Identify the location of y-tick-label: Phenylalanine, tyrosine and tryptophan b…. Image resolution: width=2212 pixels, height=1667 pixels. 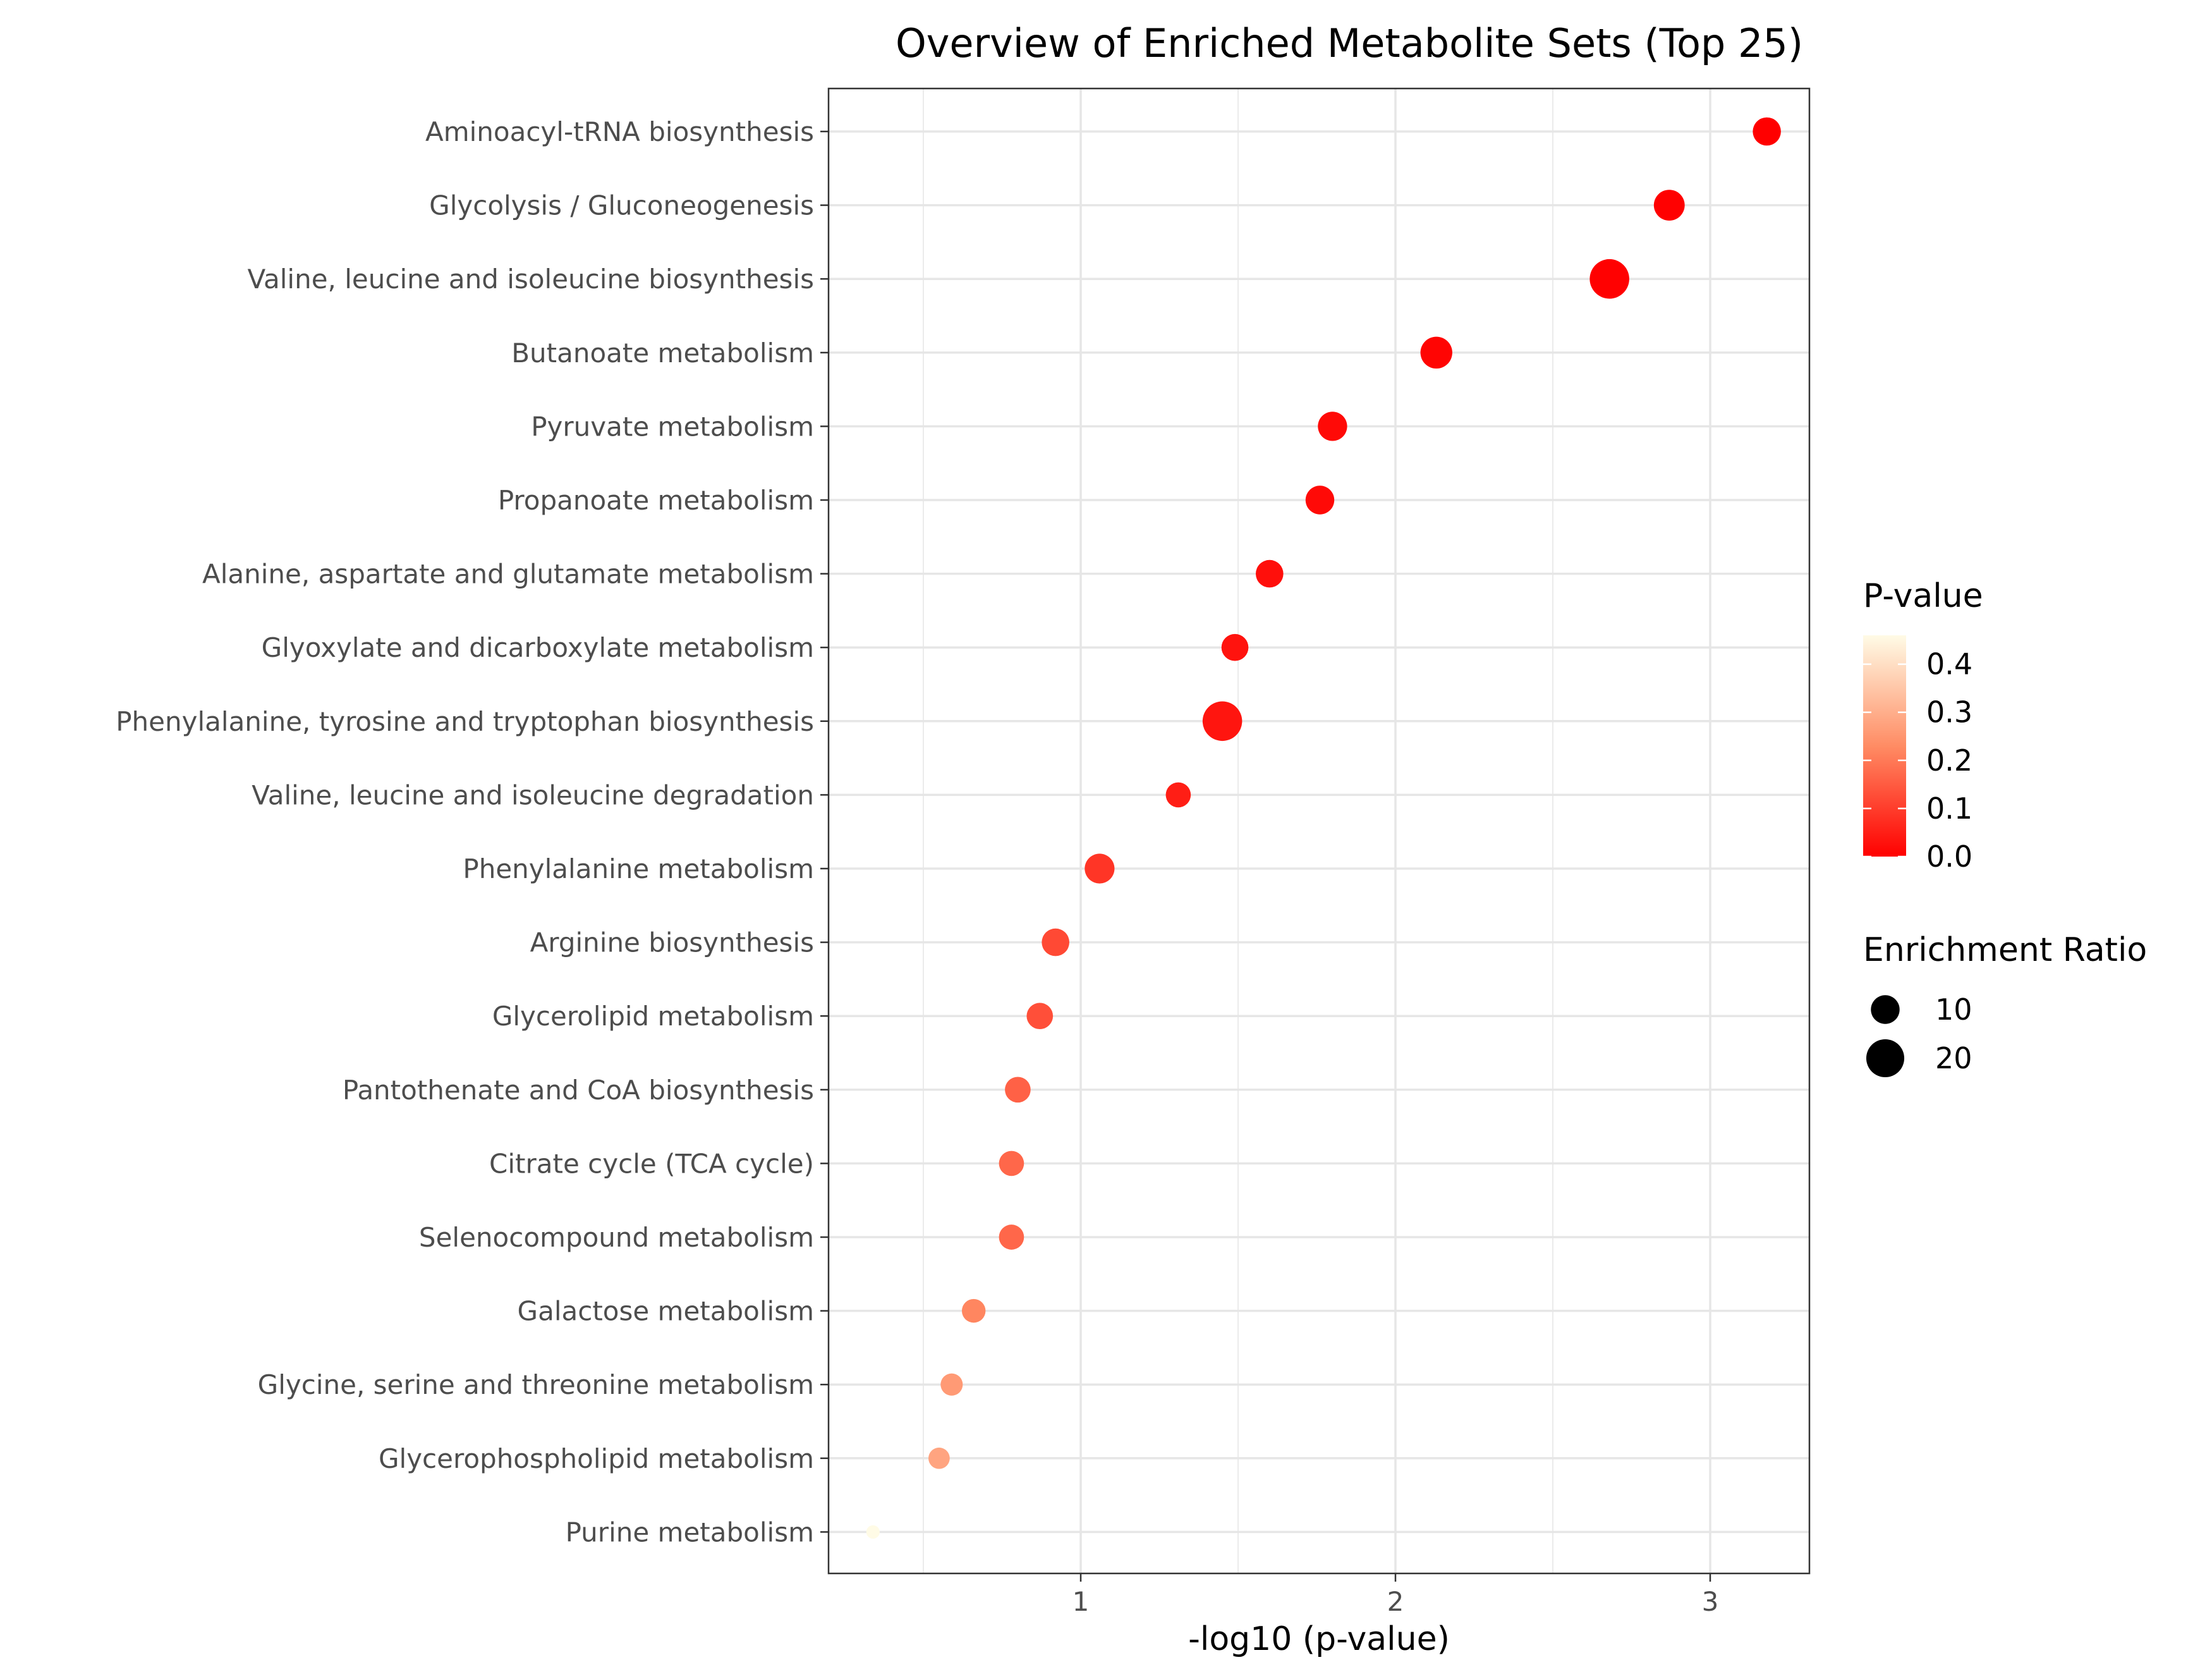
(465, 722).